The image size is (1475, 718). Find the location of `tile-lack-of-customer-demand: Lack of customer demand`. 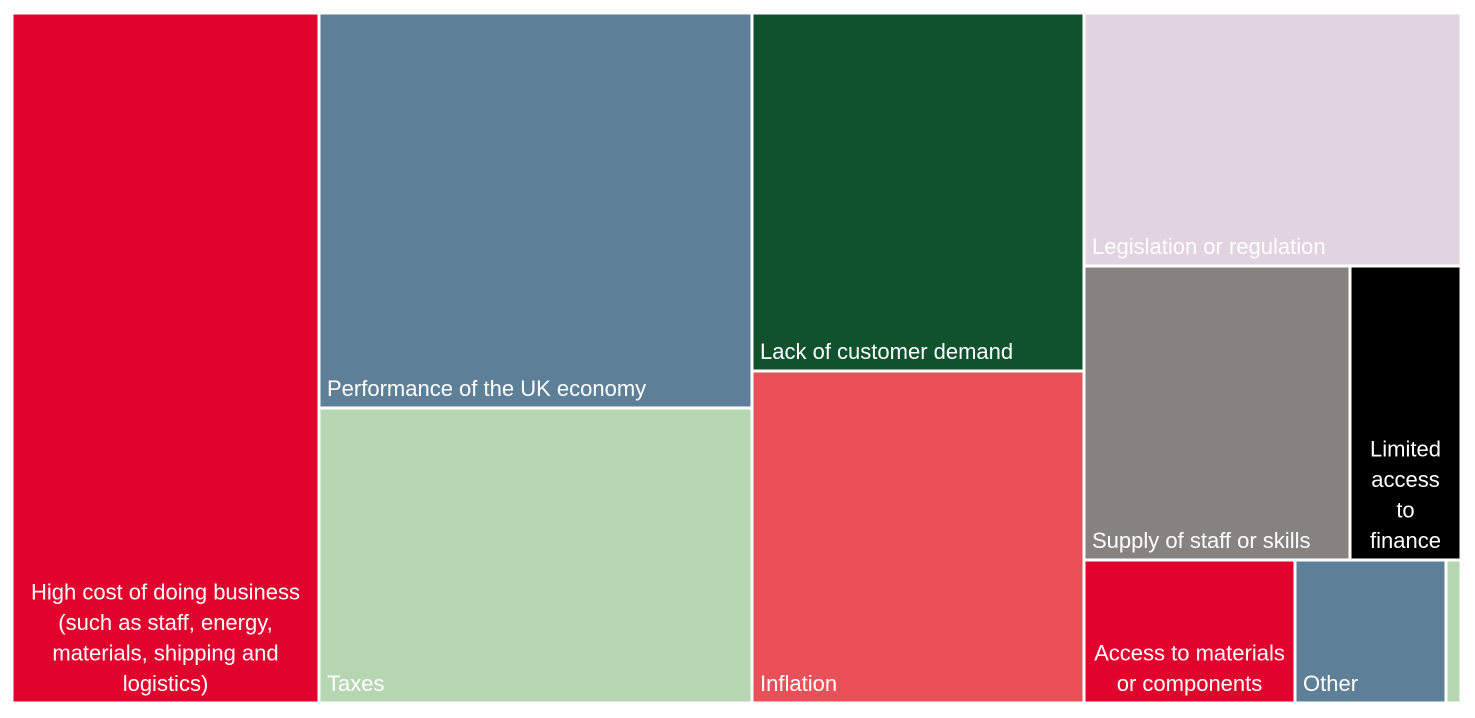

tile-lack-of-customer-demand: Lack of customer demand is located at coordinates (918, 192).